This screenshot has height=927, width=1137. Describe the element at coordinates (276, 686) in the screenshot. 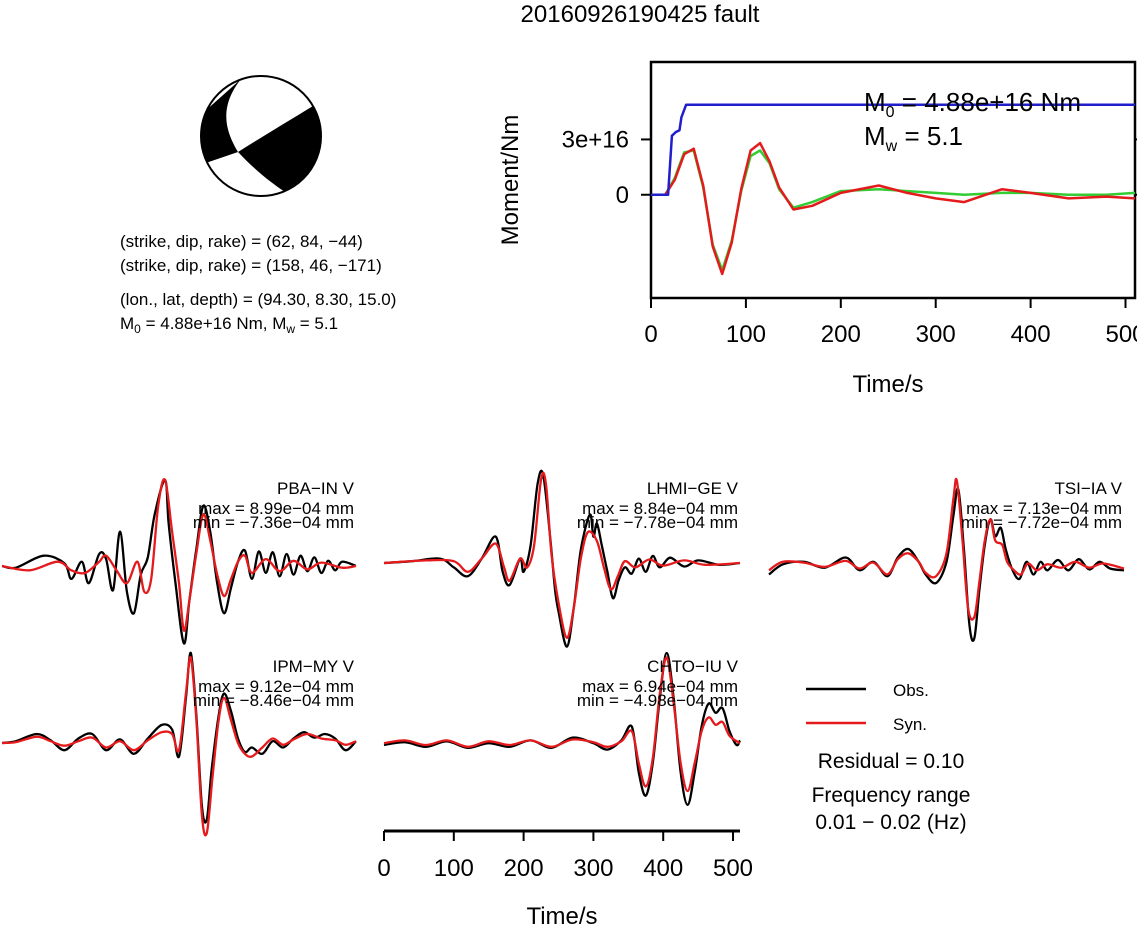

I see `station-max: max = 9.12e−04 mm` at that location.